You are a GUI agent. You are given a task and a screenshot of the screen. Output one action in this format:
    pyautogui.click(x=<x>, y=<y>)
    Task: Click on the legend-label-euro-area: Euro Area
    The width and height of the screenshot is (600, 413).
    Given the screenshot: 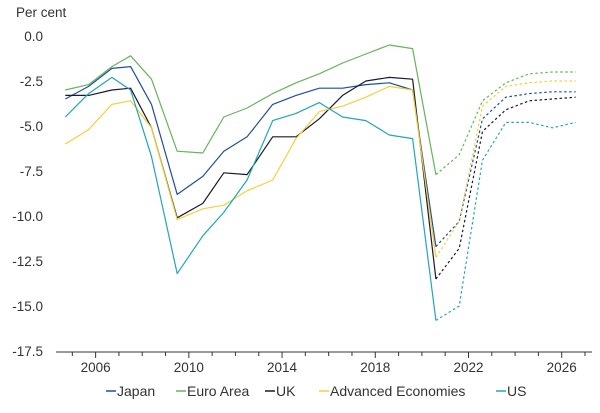 What is the action you would take?
    pyautogui.click(x=218, y=391)
    